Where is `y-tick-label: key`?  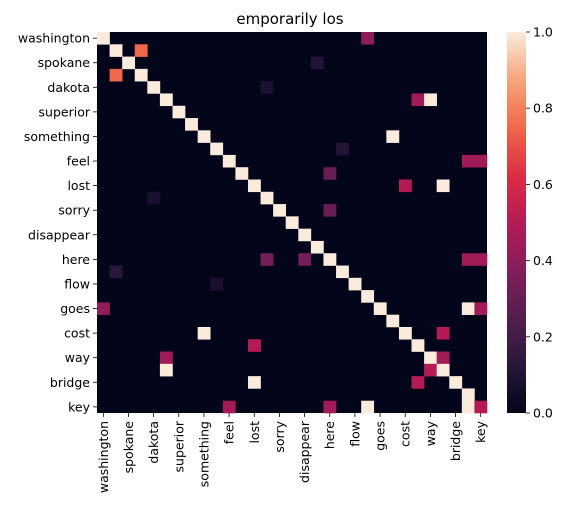 y-tick-label: key is located at coordinates (79, 406).